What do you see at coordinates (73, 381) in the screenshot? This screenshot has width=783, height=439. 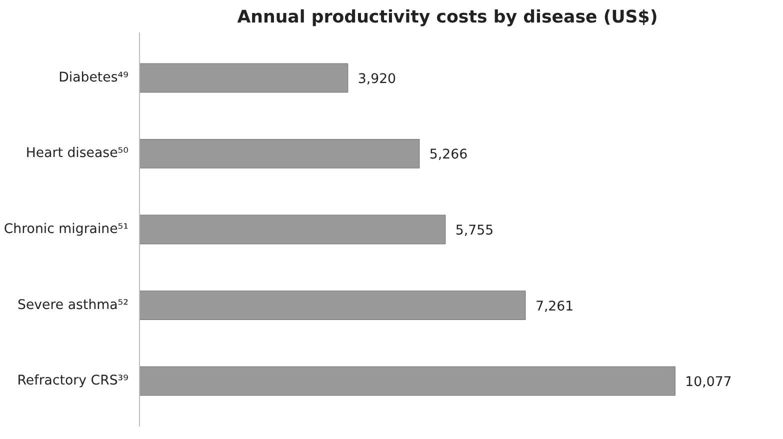 I see `y-tick-label: Refractory CRS³⁹` at bounding box center [73, 381].